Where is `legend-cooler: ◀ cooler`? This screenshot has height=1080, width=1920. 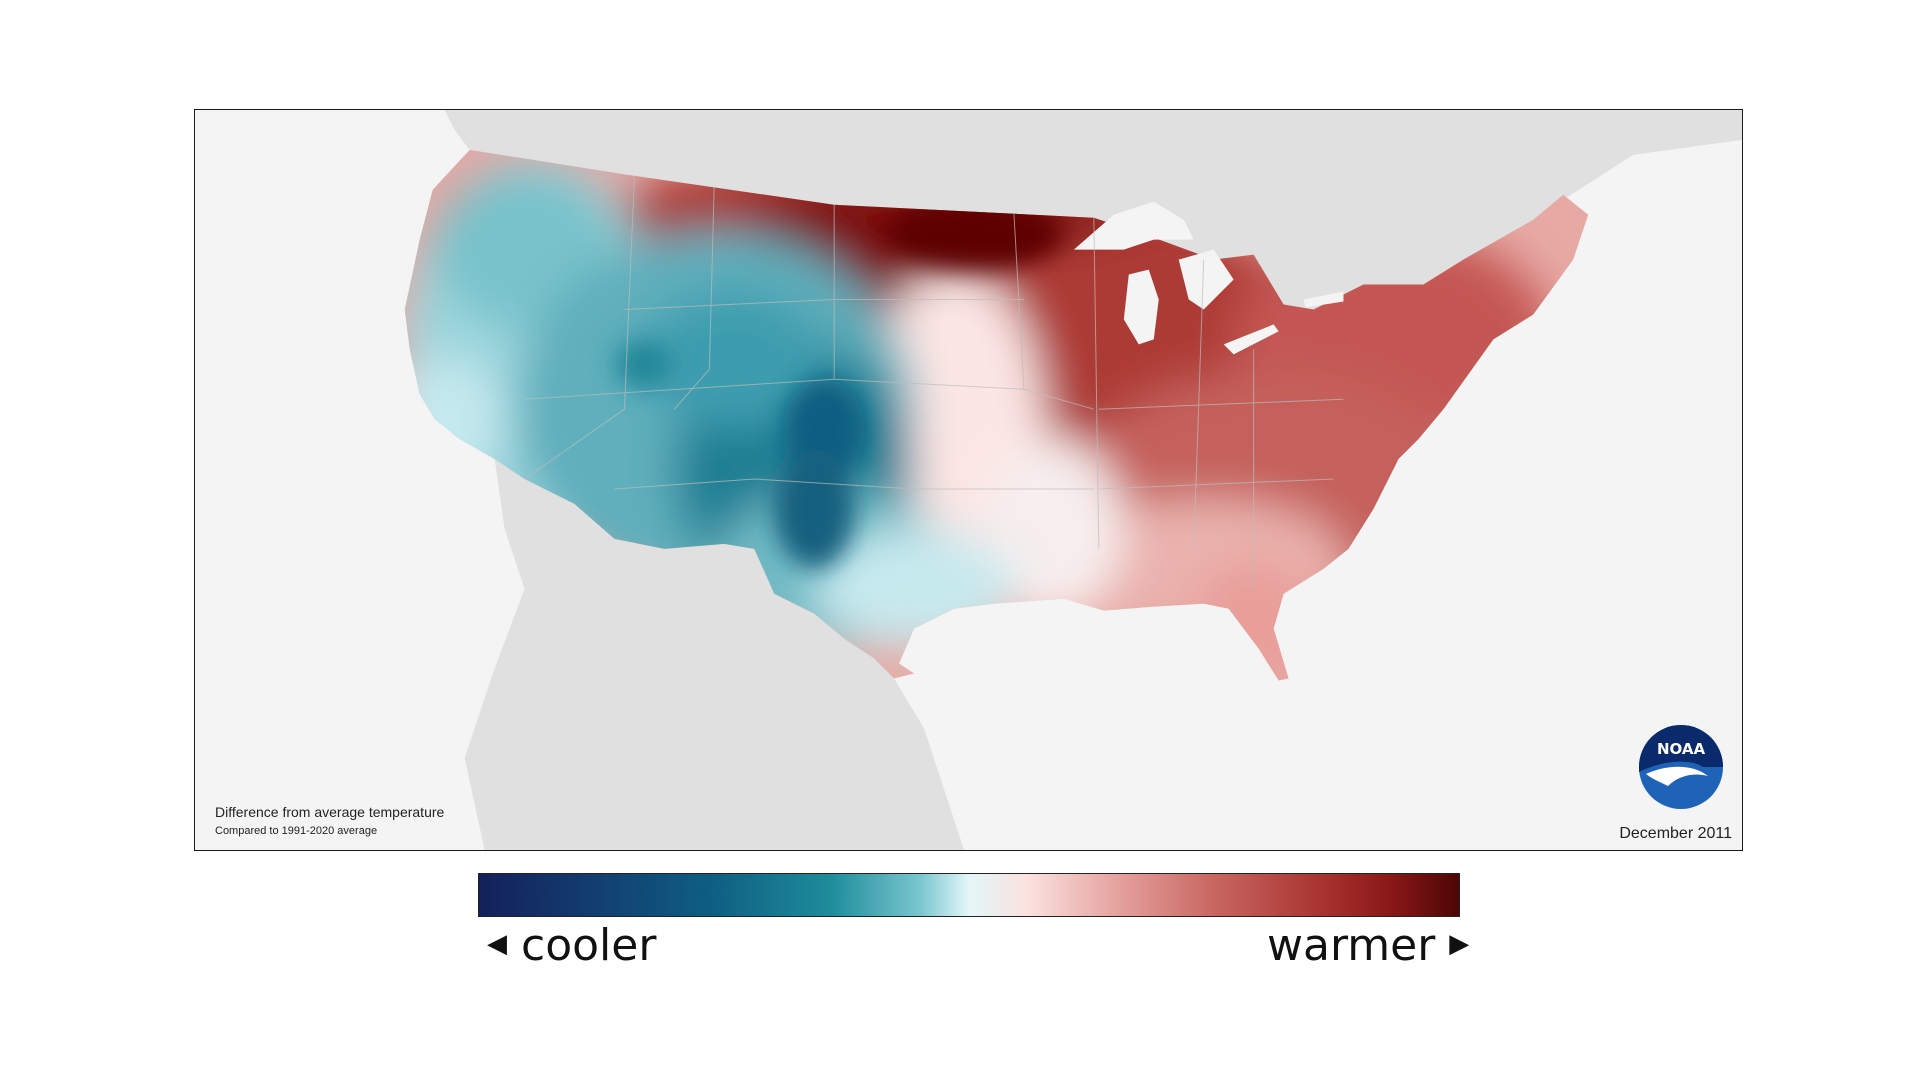
legend-cooler: ◀ cooler is located at coordinates (571, 947).